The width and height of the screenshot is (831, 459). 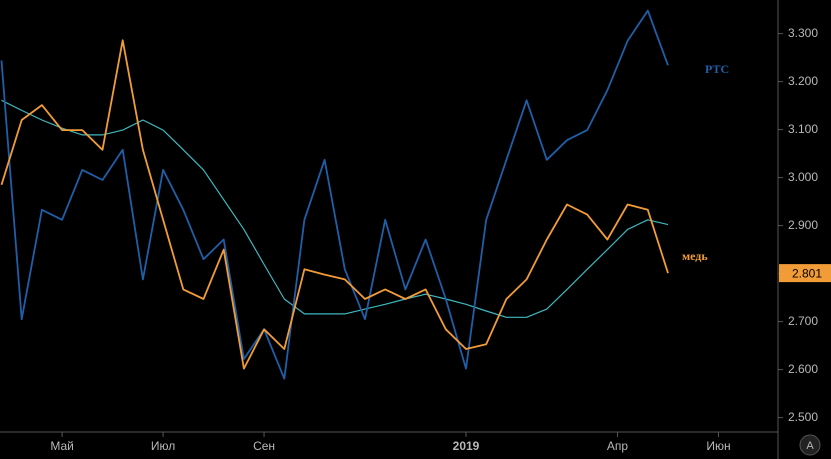 What do you see at coordinates (803, 33) in the screenshot?
I see `y-tick-label: 3.300` at bounding box center [803, 33].